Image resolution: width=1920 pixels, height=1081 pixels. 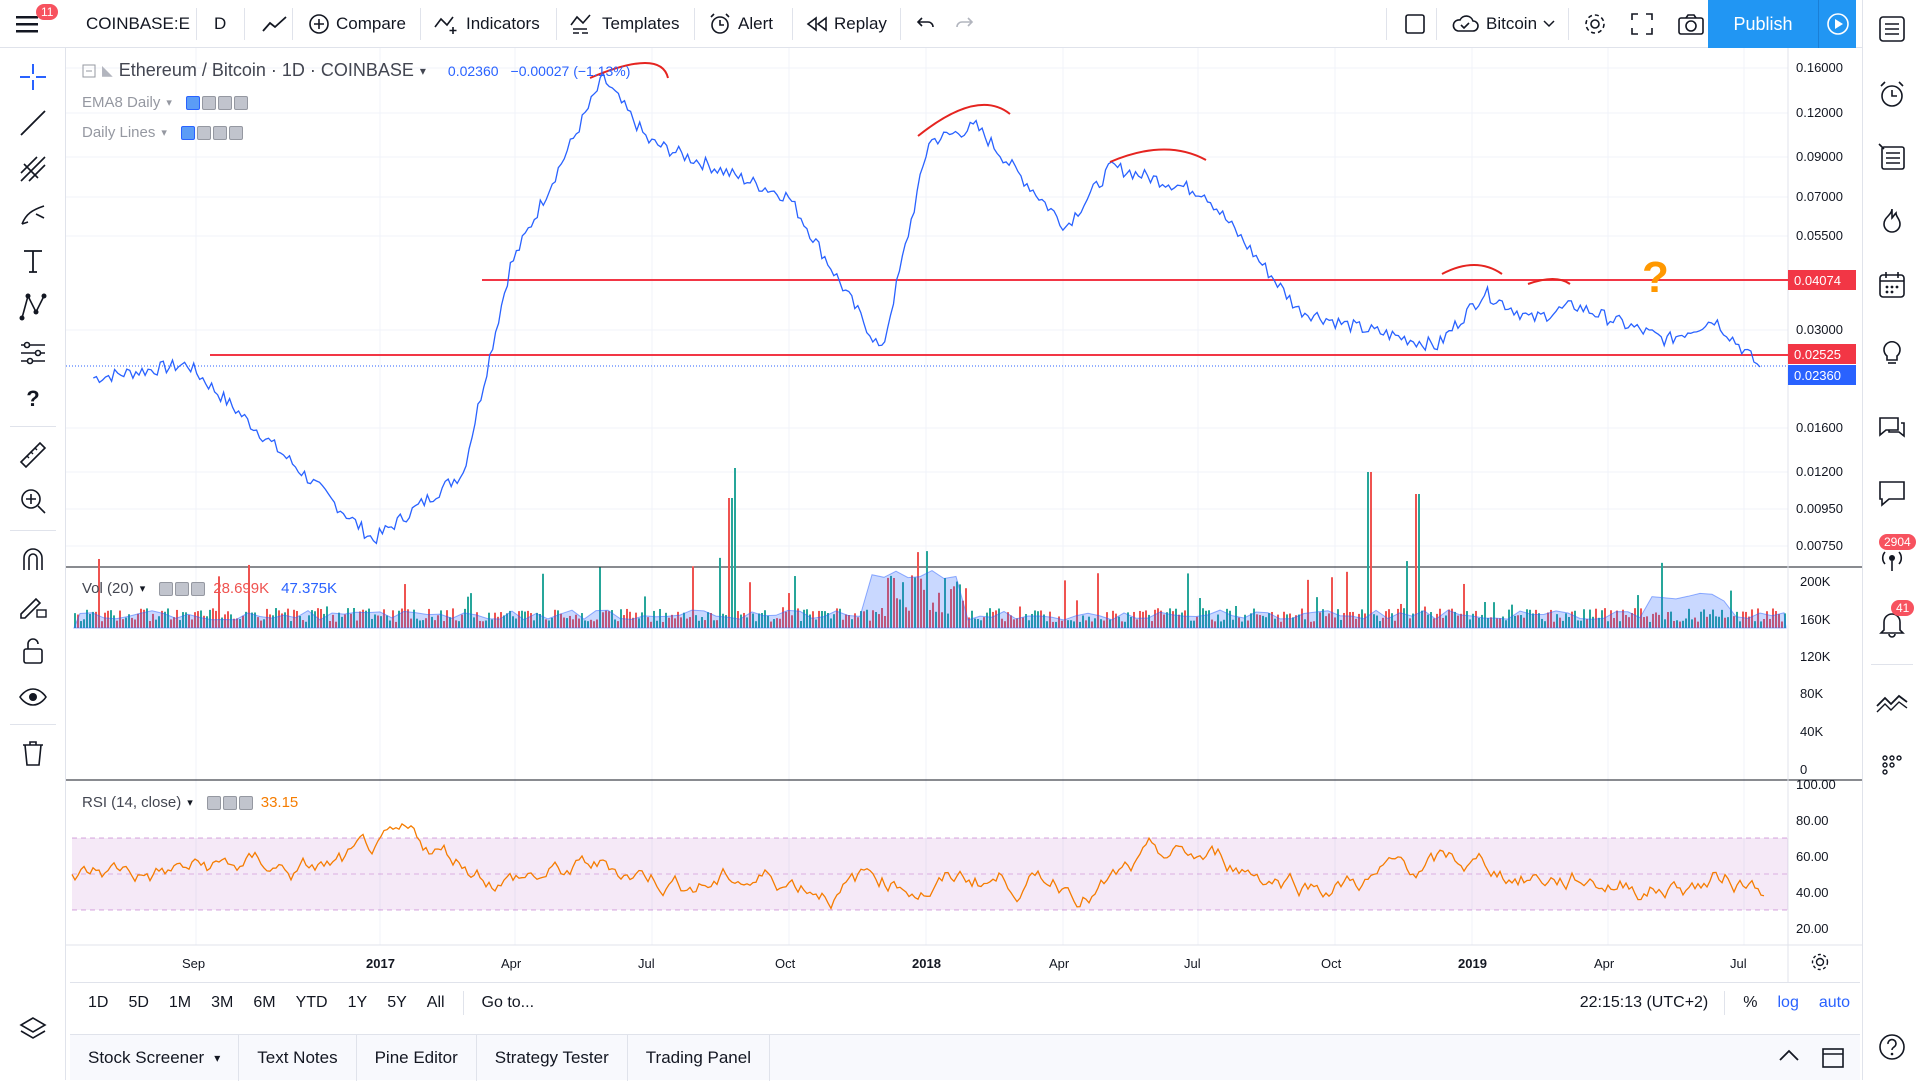 I want to click on help-center-button, so click(x=1892, y=1047).